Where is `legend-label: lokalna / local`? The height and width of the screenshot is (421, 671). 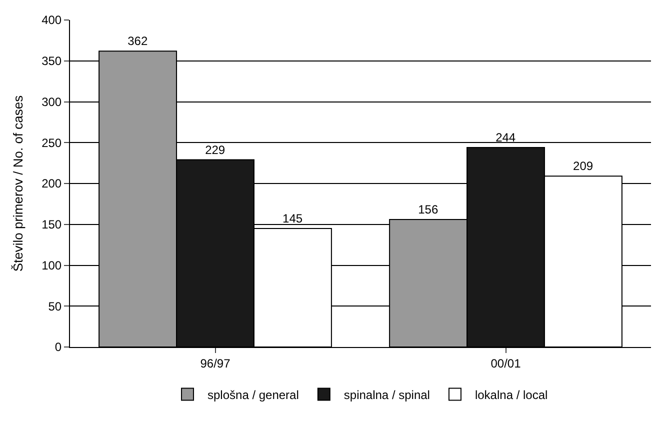 legend-label: lokalna / local is located at coordinates (511, 395).